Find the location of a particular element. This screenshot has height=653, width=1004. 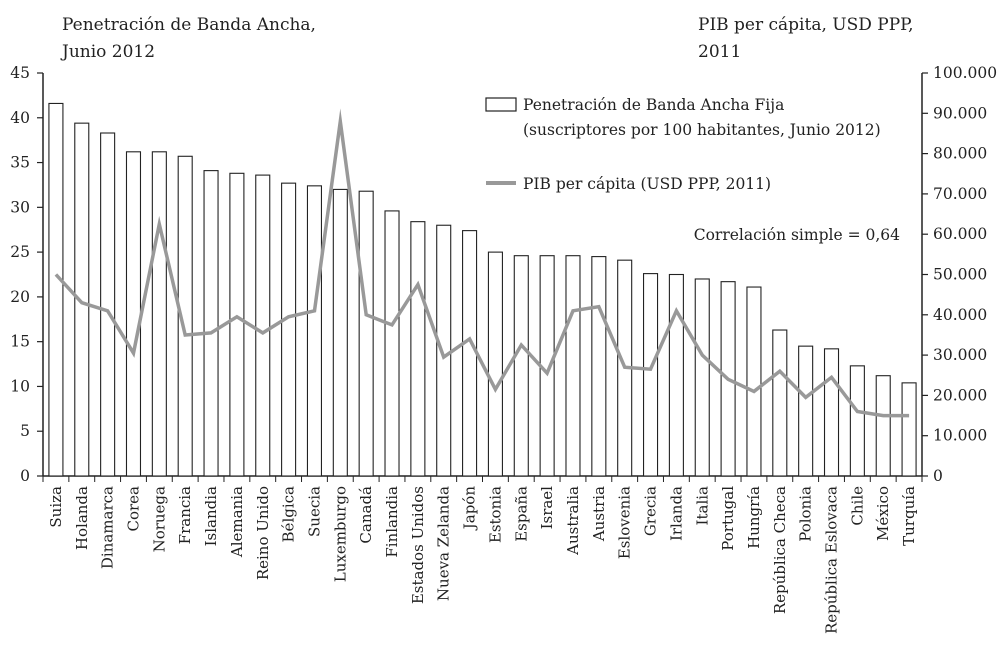

left-axis-tick-label: 30 is located at coordinates (20, 207).